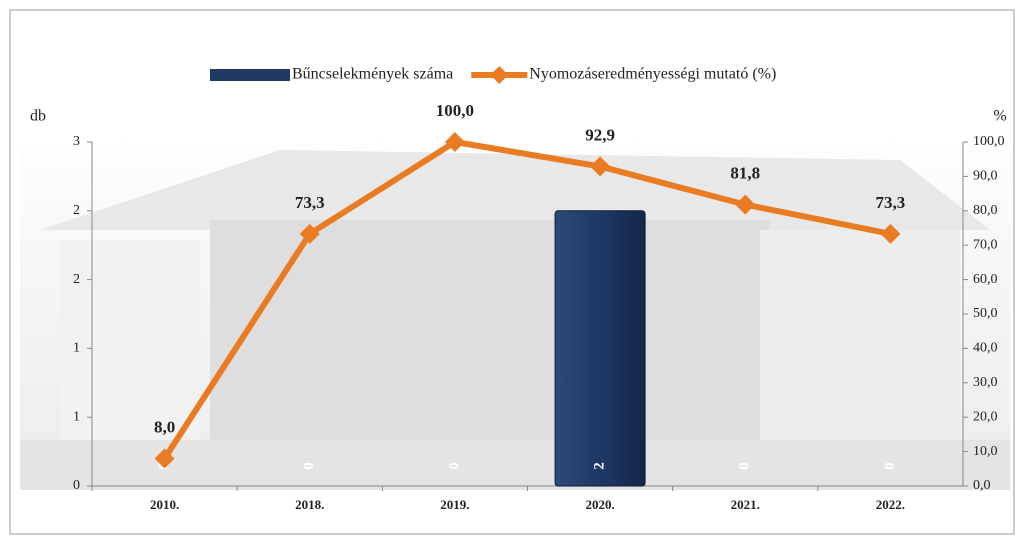 The width and height of the screenshot is (1024, 545). What do you see at coordinates (745, 504) in the screenshot?
I see `x-tick-label: 2021.` at bounding box center [745, 504].